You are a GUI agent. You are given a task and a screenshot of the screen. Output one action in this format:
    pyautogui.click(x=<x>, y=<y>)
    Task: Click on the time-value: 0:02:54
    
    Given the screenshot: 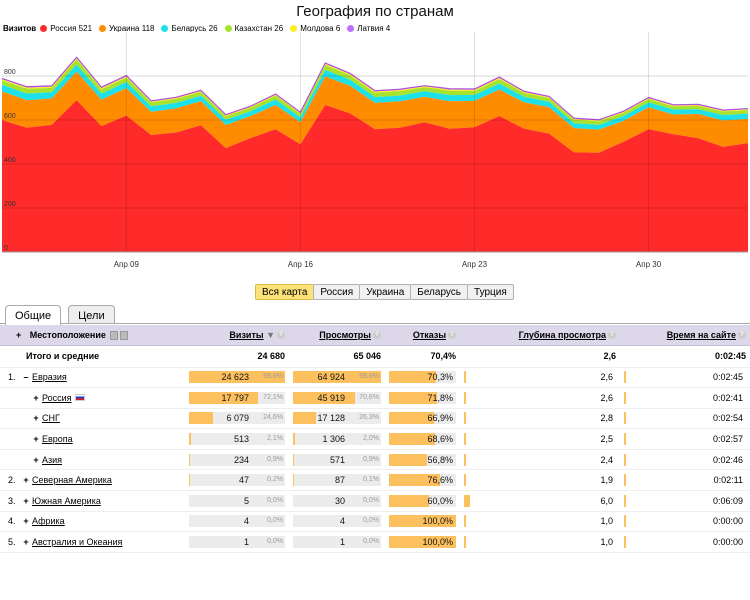 What is the action you would take?
    pyautogui.click(x=727, y=418)
    